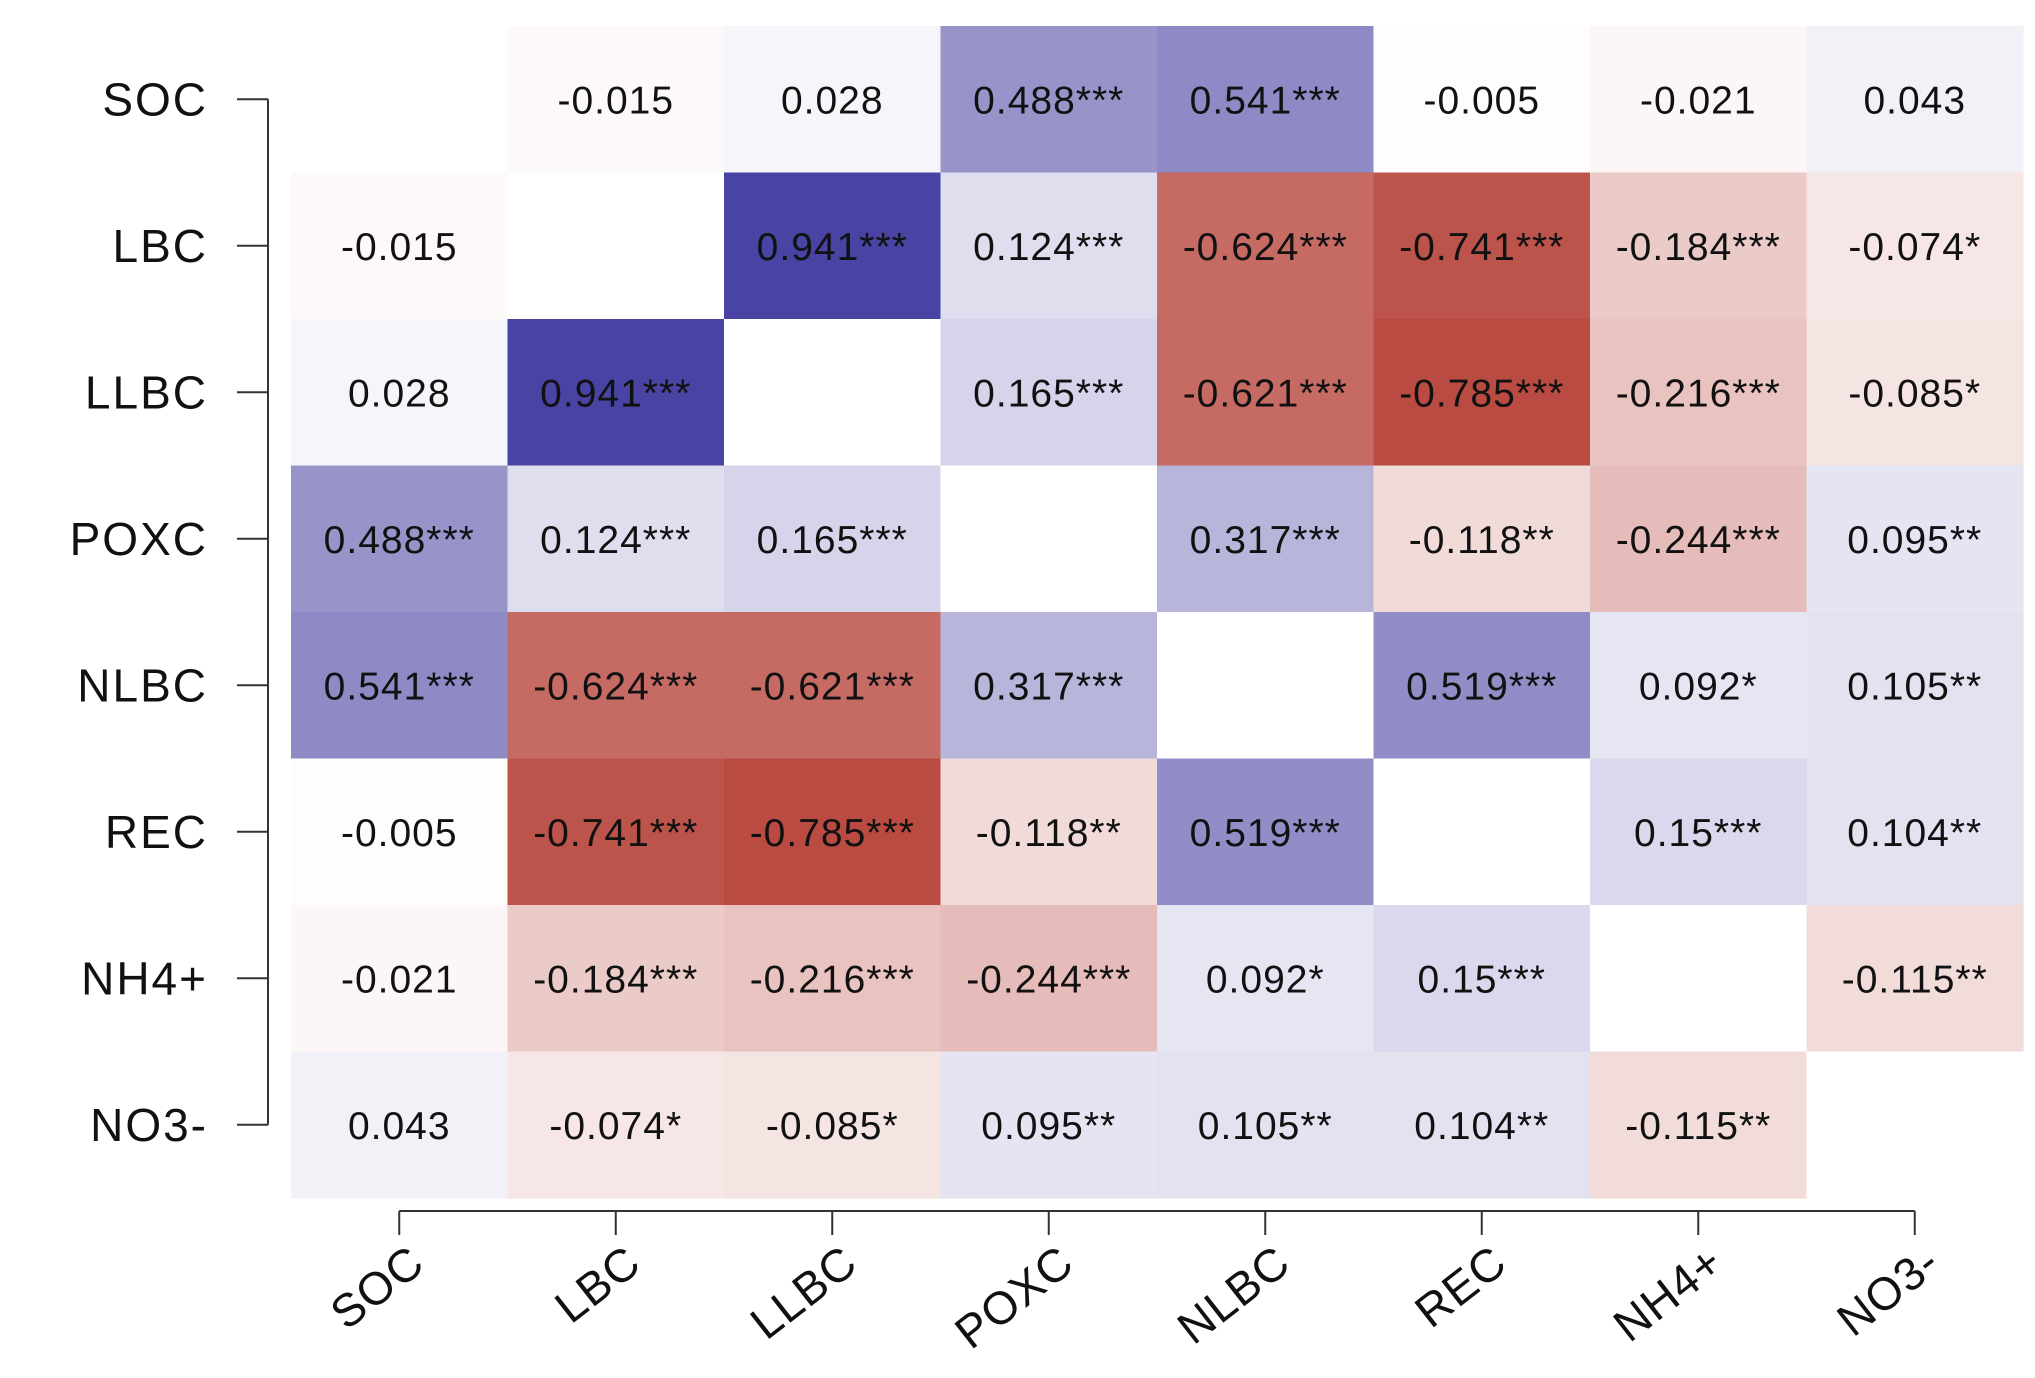 The width and height of the screenshot is (2035, 1378). I want to click on heatmap-cell-NLBC-NO3-, so click(1915, 686).